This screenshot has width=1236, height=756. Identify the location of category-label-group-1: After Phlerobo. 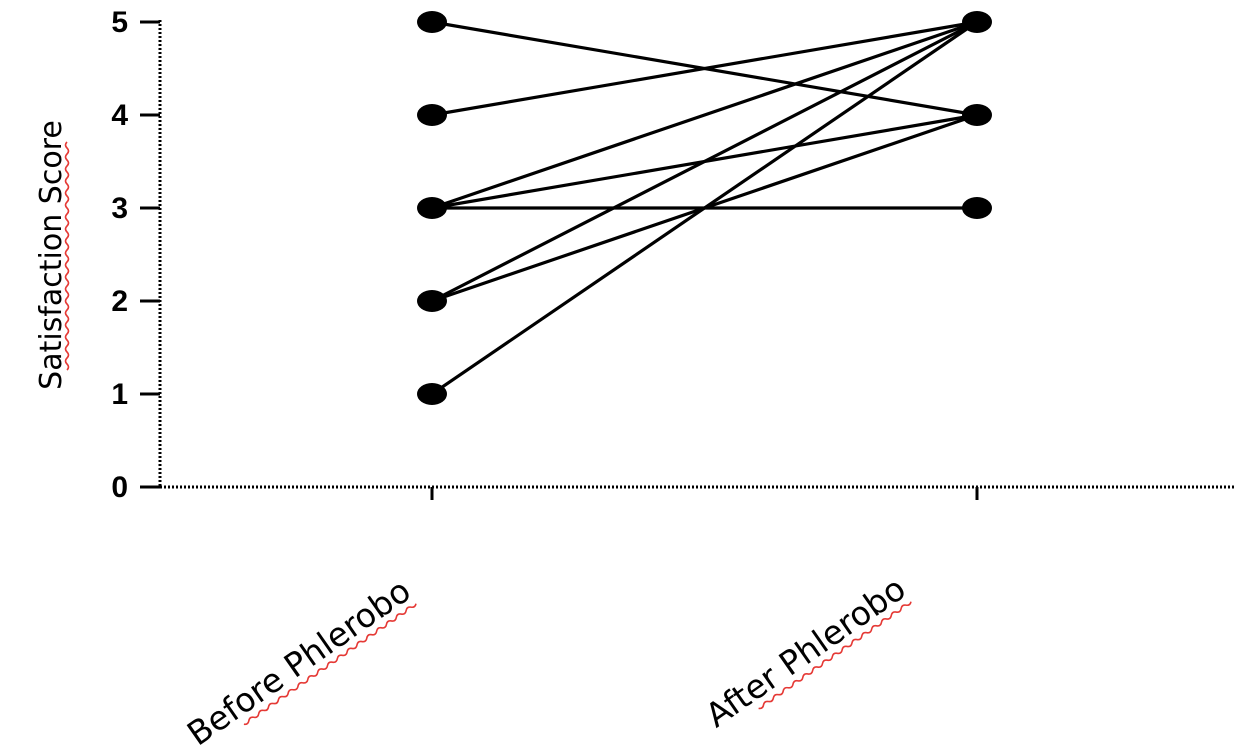
(805, 652).